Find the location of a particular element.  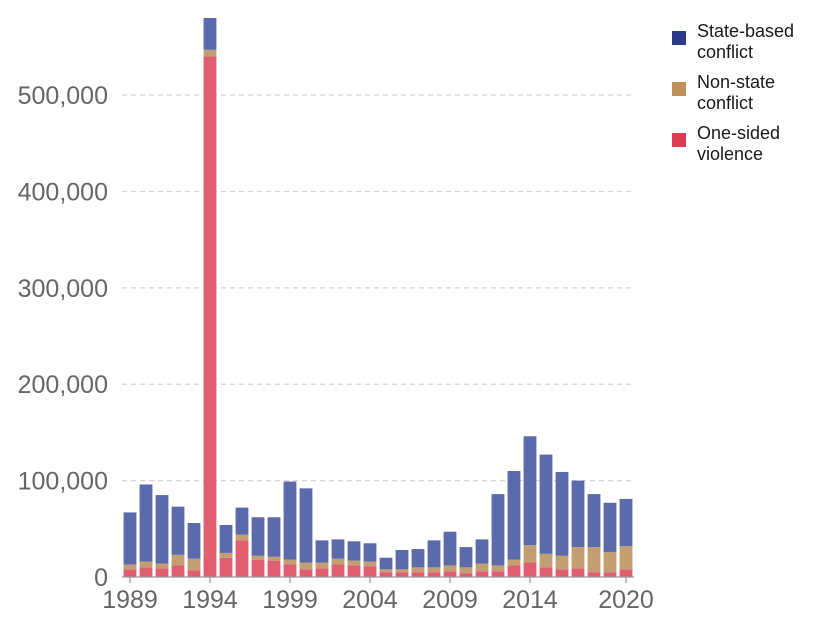

bar-2004-non-state-conflict is located at coordinates (370, 564).